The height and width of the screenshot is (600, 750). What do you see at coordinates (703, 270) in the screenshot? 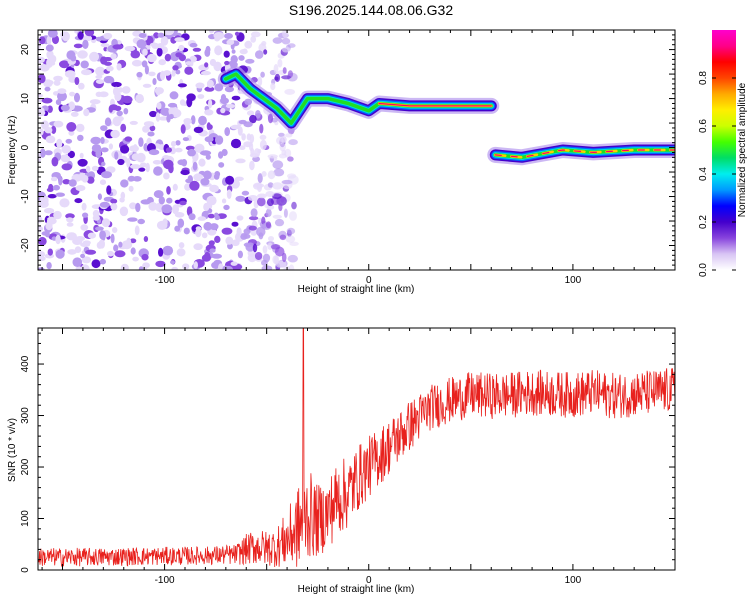
I see `tick-label: 0.0` at bounding box center [703, 270].